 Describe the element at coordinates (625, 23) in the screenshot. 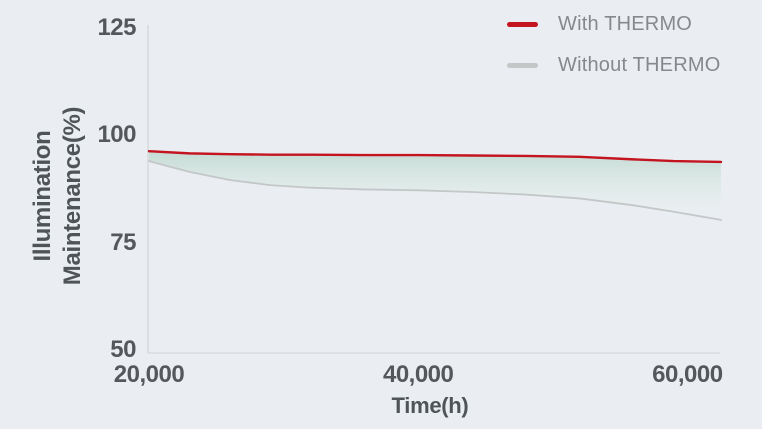

I see `legend-label-with-thermo: With THERMO` at that location.